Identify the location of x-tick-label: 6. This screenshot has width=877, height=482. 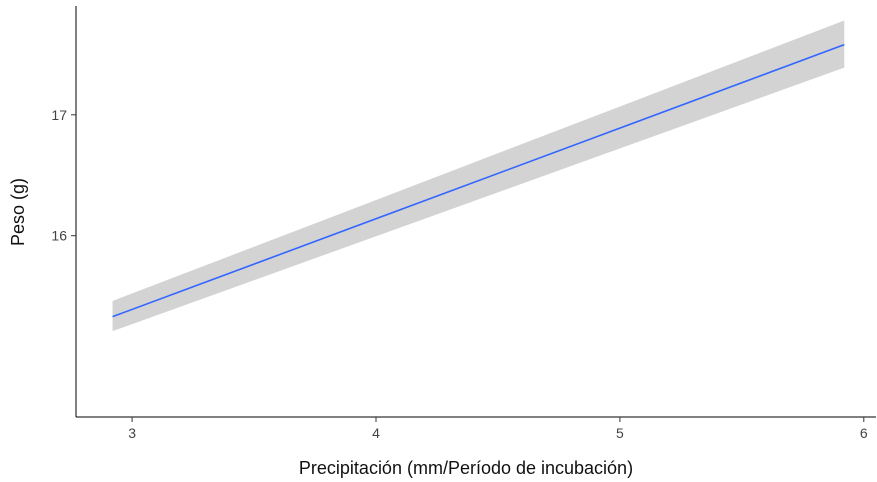
(864, 433).